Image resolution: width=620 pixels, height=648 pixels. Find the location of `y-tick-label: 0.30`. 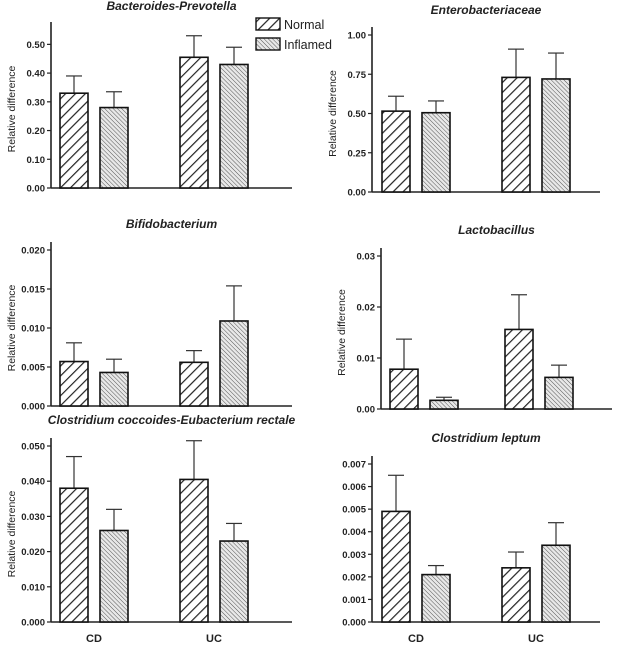

y-tick-label: 0.30 is located at coordinates (36, 102).